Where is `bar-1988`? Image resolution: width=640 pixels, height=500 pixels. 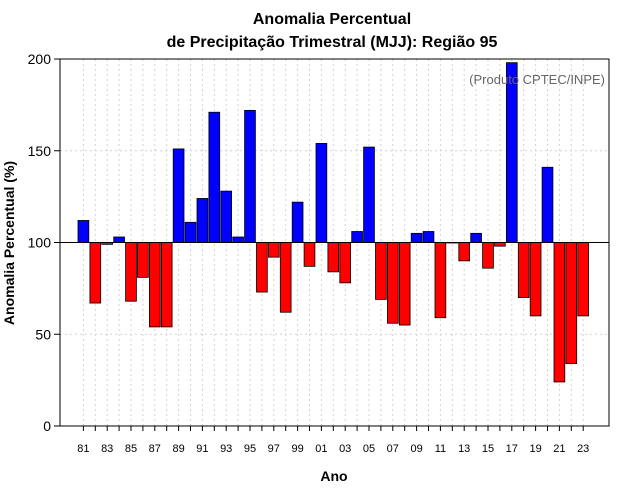
bar-1988 is located at coordinates (166, 285).